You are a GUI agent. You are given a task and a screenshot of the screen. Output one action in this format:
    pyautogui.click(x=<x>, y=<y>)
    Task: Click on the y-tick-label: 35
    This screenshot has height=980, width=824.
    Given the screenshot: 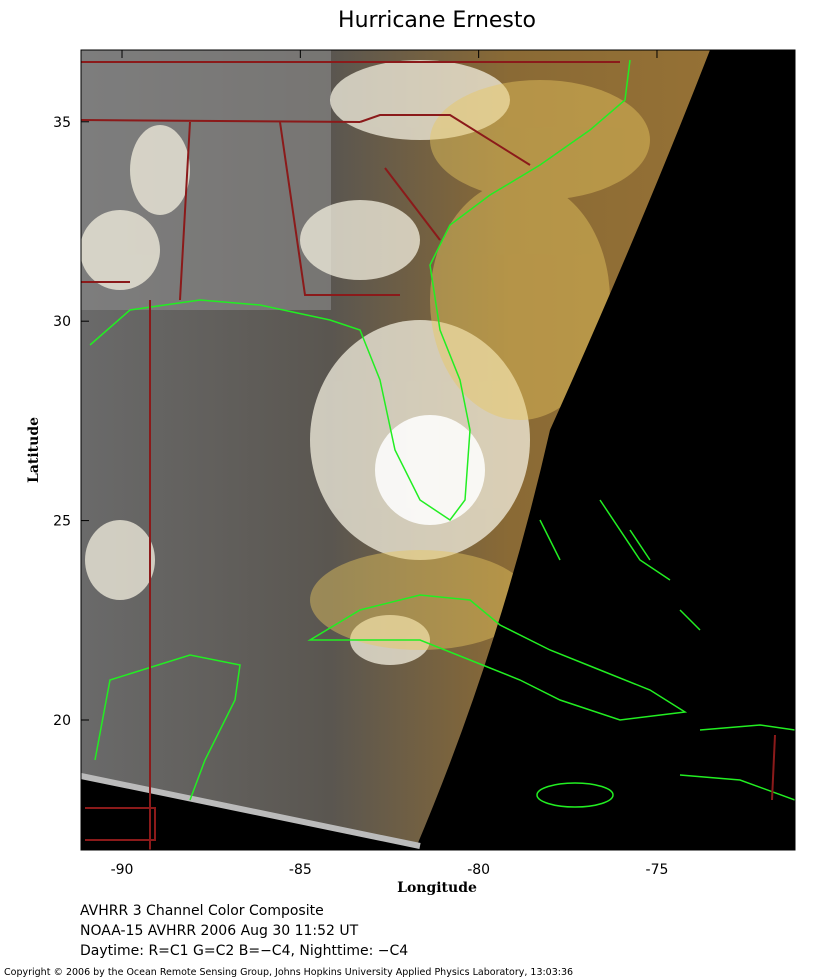 What is the action you would take?
    pyautogui.click(x=62, y=123)
    